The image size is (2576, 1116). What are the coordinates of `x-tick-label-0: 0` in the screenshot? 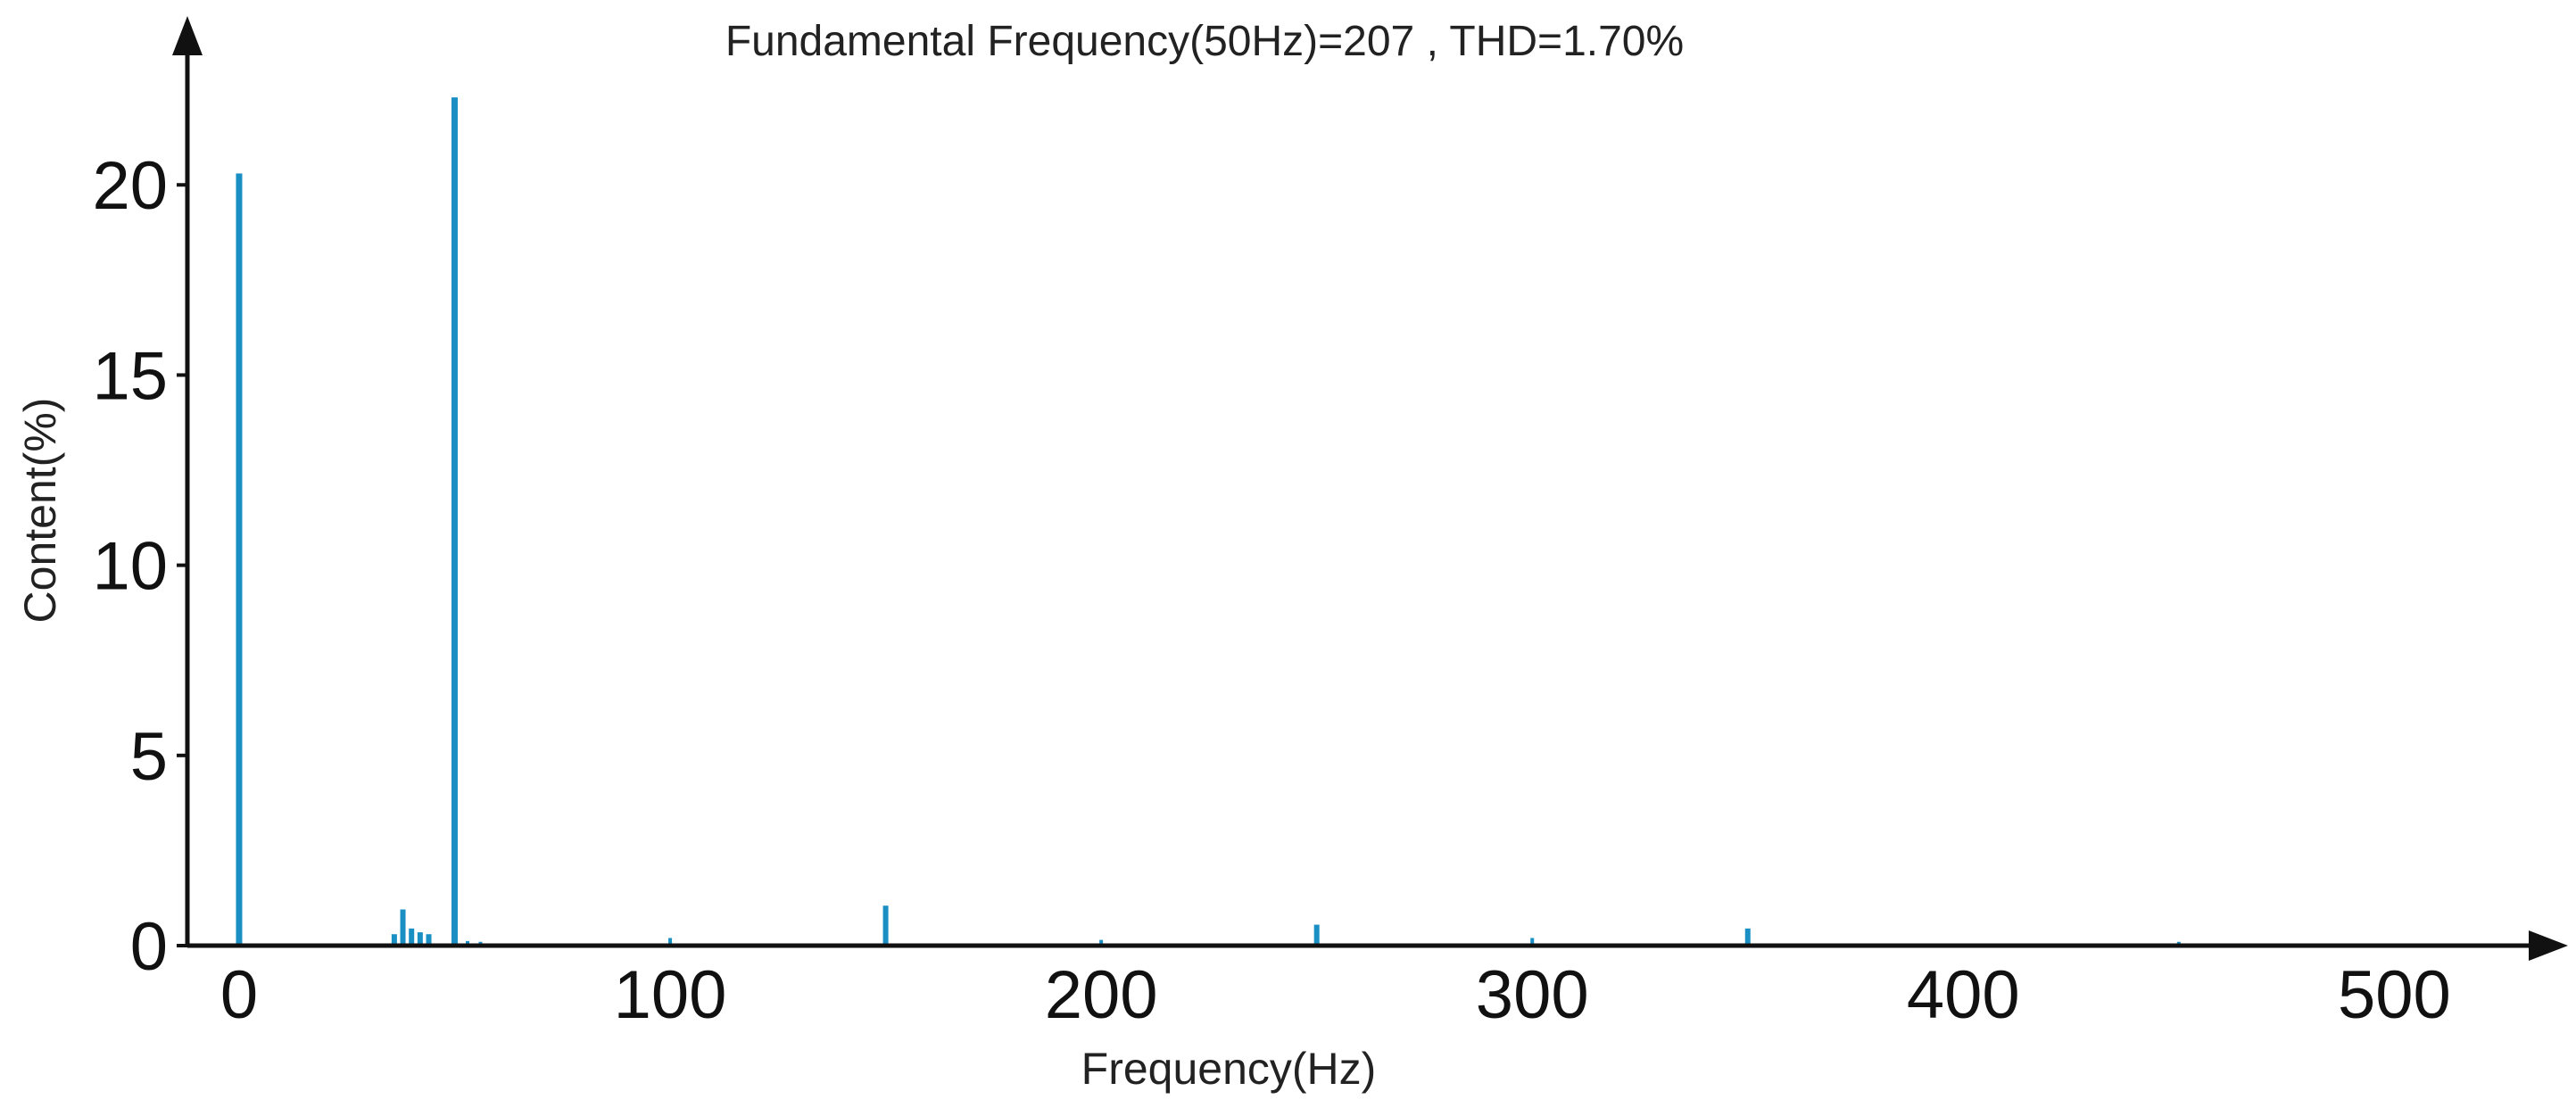 It's located at (239, 995).